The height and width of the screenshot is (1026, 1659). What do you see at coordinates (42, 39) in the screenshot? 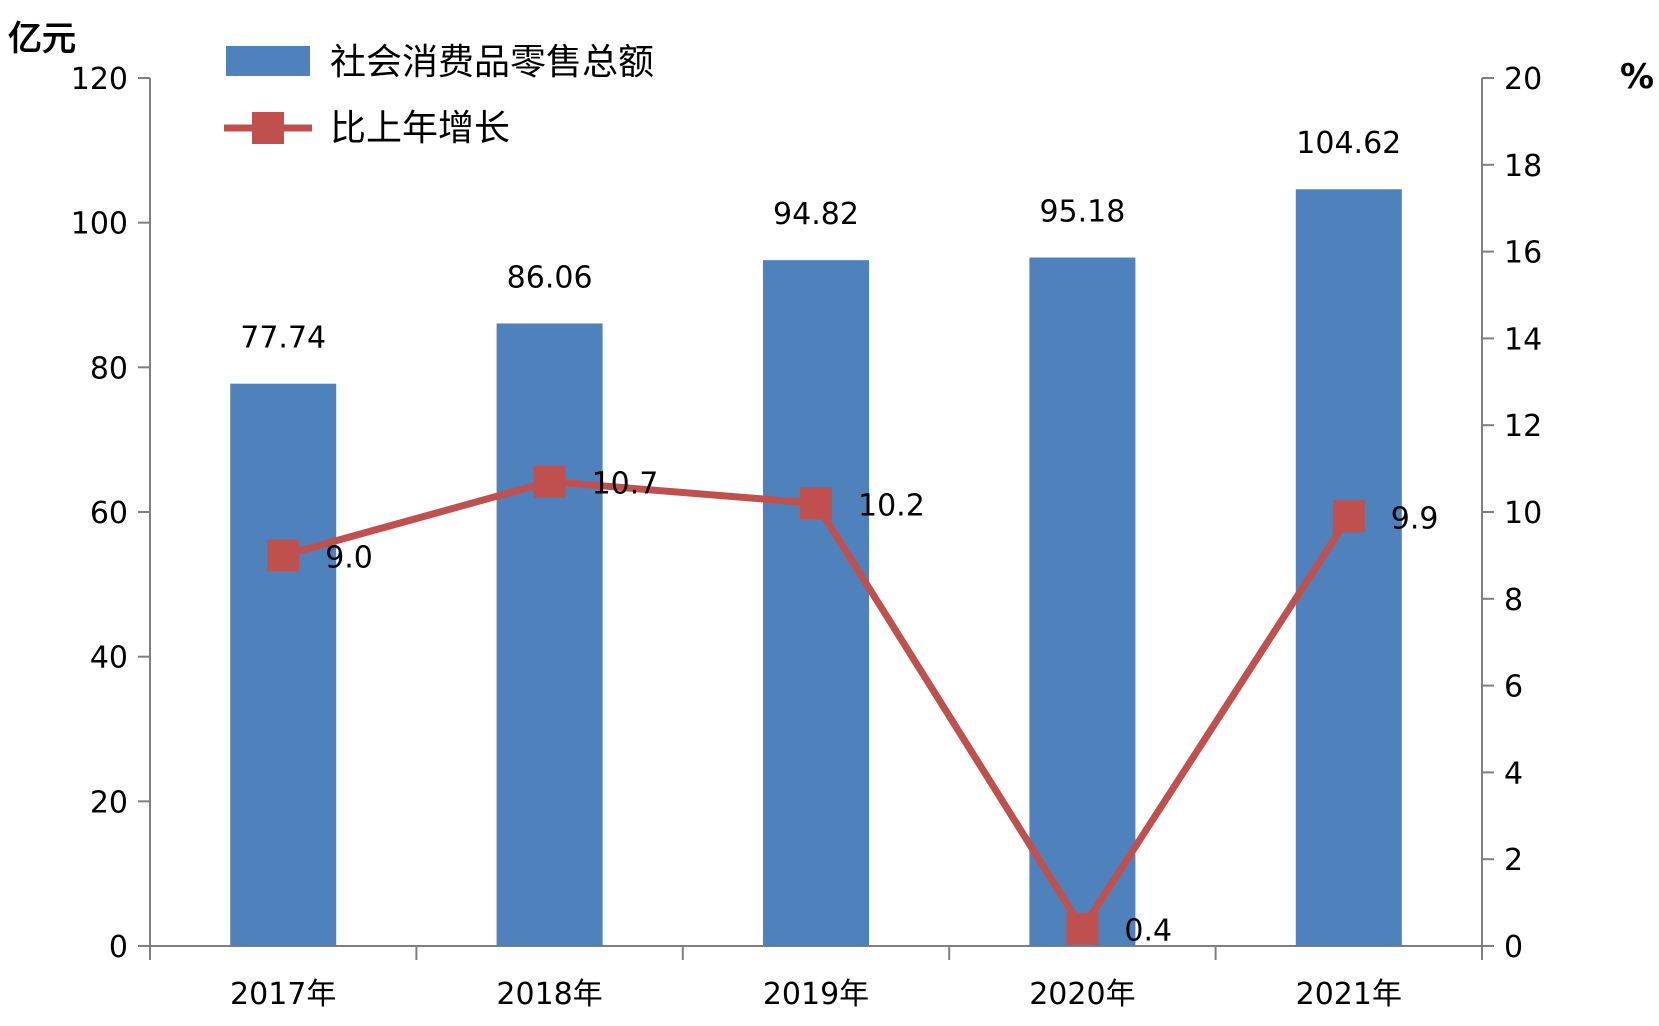
I see `left-axis-unit: 亿元` at bounding box center [42, 39].